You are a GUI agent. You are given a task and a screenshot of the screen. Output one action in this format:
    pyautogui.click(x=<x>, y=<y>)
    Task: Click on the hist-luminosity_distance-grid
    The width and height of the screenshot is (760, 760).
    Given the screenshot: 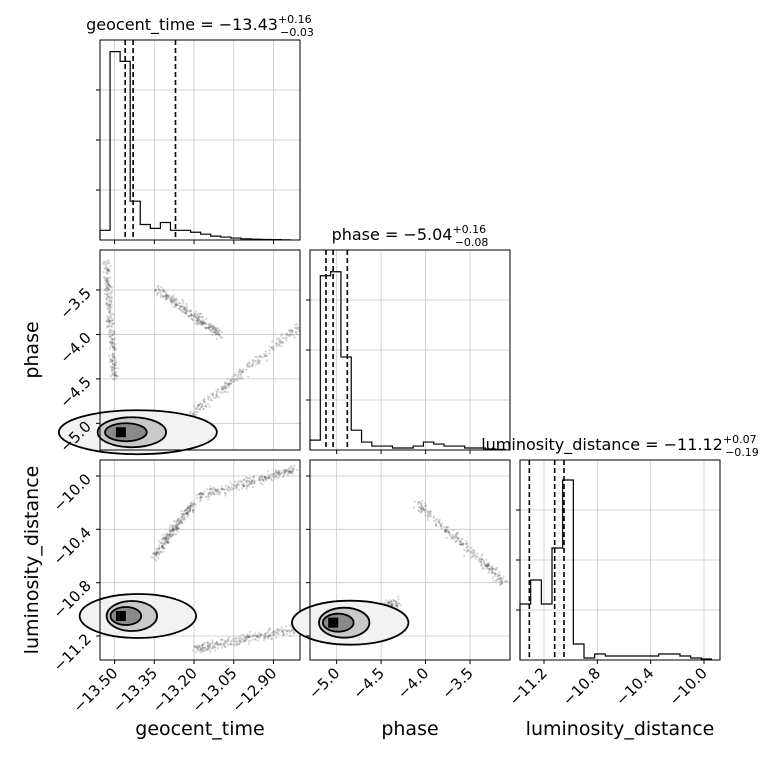 What is the action you would take?
    pyautogui.click(x=620, y=560)
    